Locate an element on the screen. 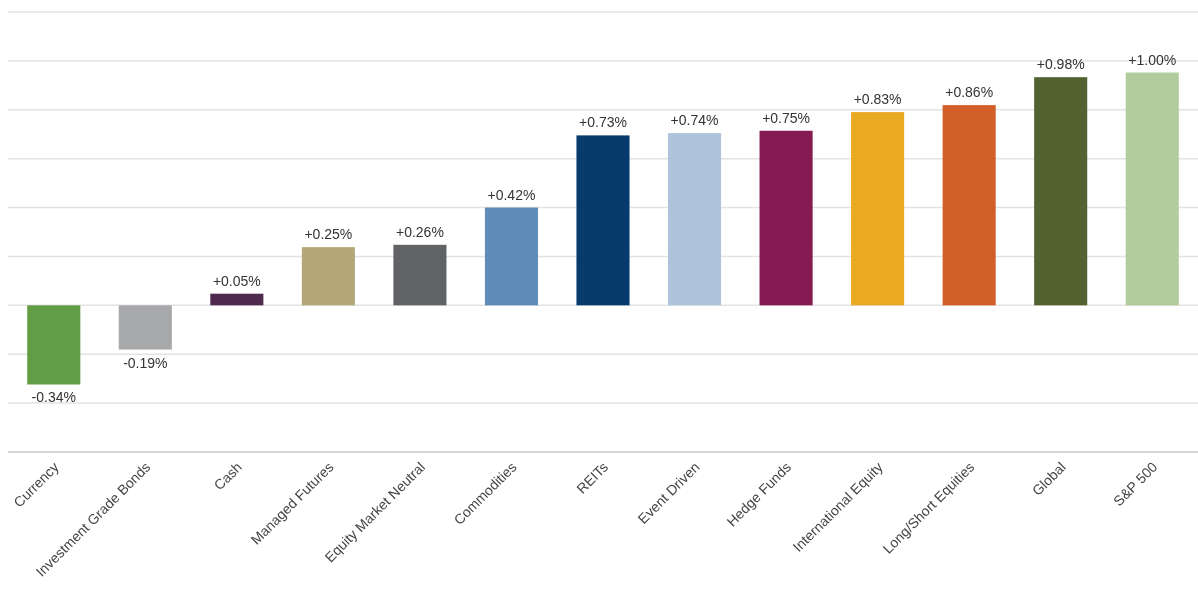  data-label: +0.05% is located at coordinates (236, 280).